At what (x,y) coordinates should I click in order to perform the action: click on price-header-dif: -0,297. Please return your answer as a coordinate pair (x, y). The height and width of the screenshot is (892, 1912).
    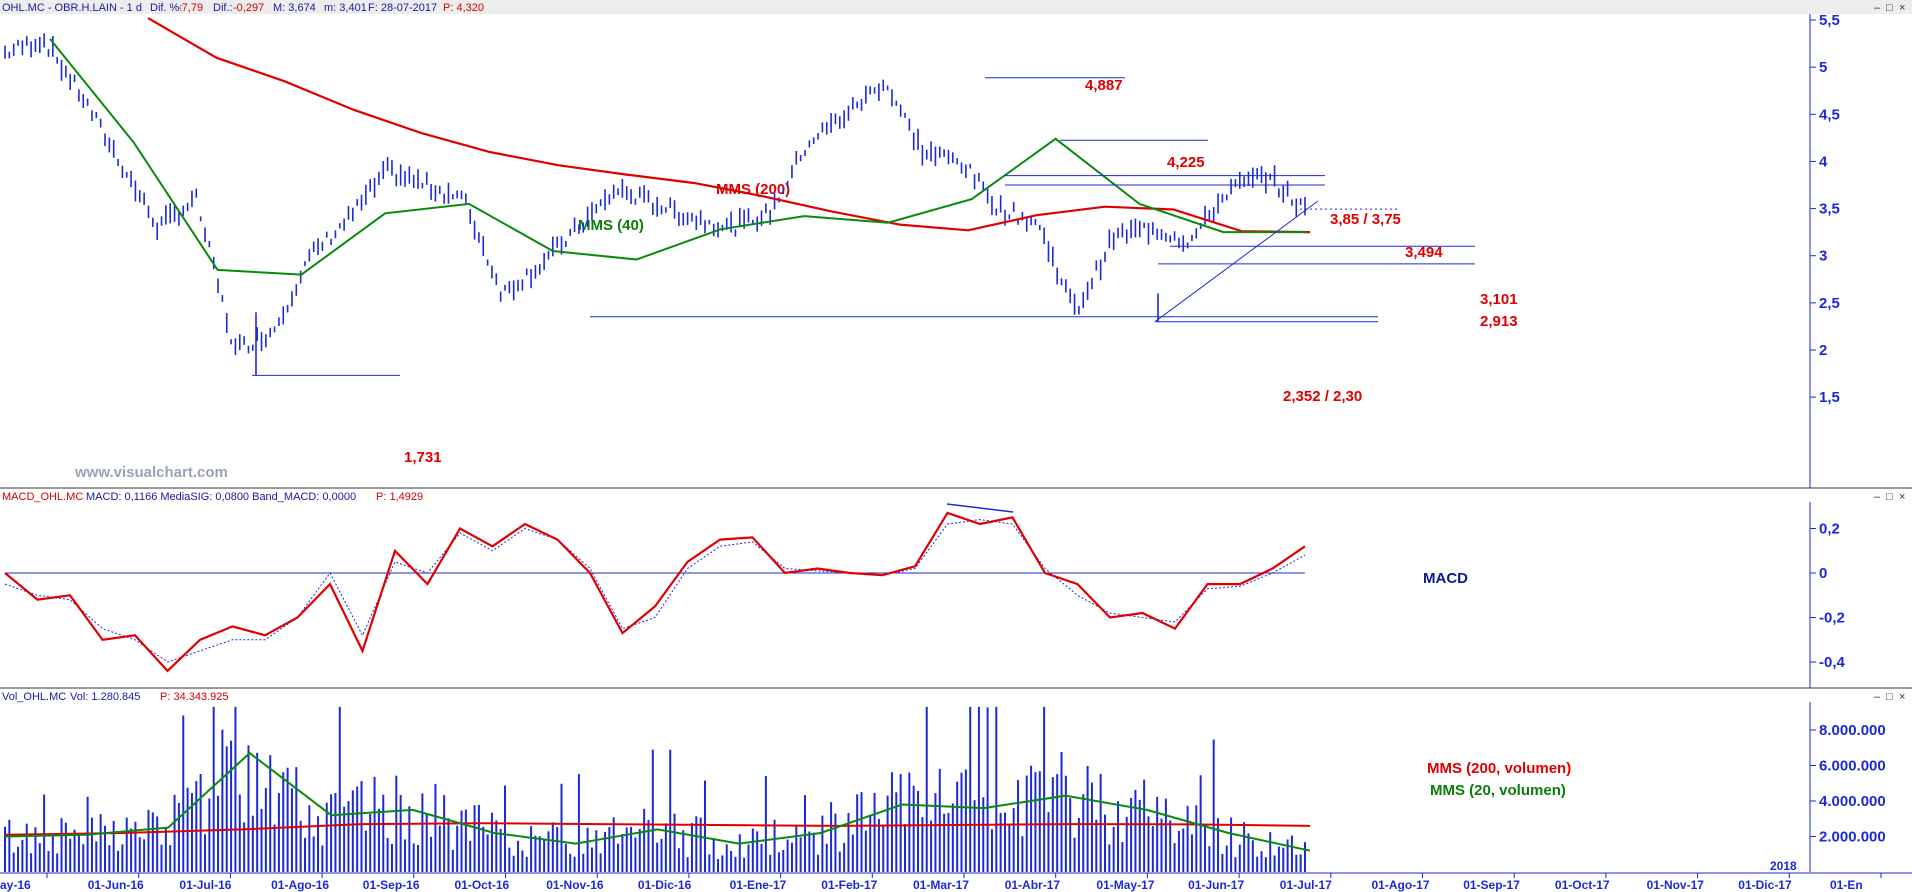
    Looking at the image, I should click on (248, 8).